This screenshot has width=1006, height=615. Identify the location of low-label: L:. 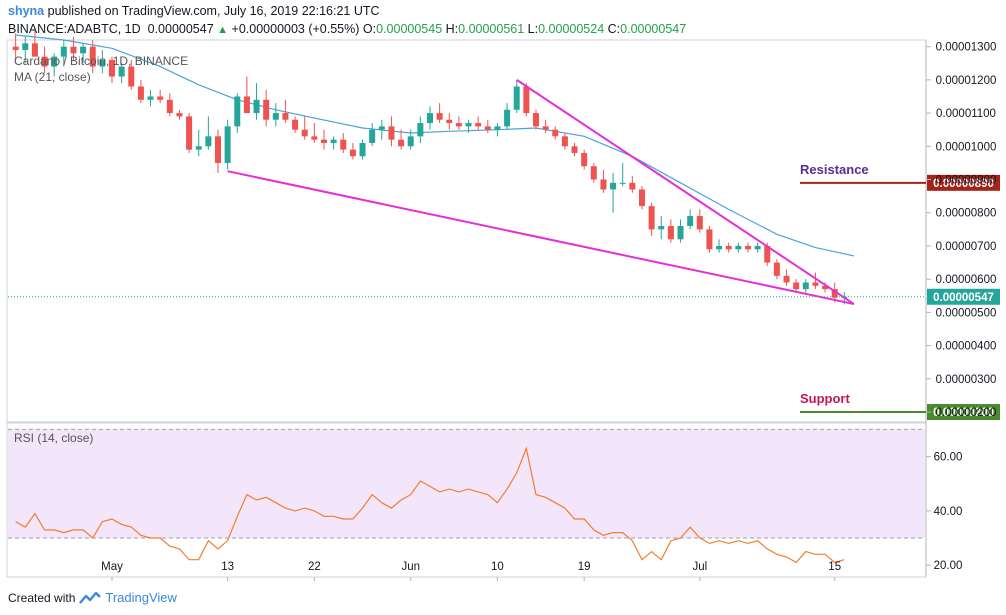
(533, 29).